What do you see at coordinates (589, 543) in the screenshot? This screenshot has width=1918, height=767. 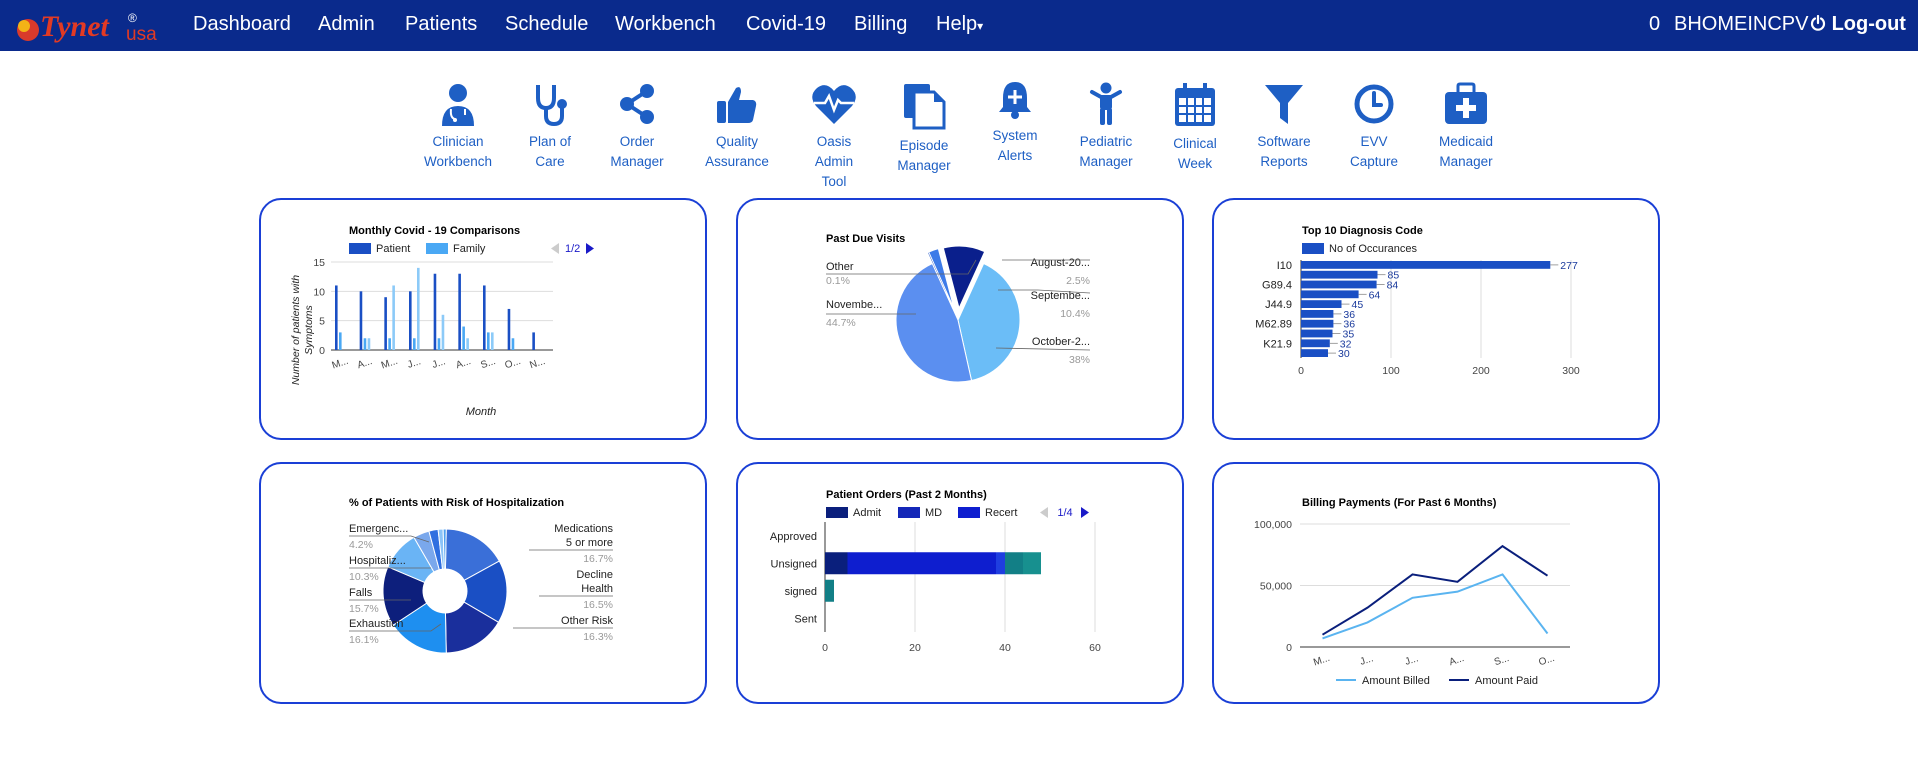 I see `slice-label-medications-line2: 5 or more` at bounding box center [589, 543].